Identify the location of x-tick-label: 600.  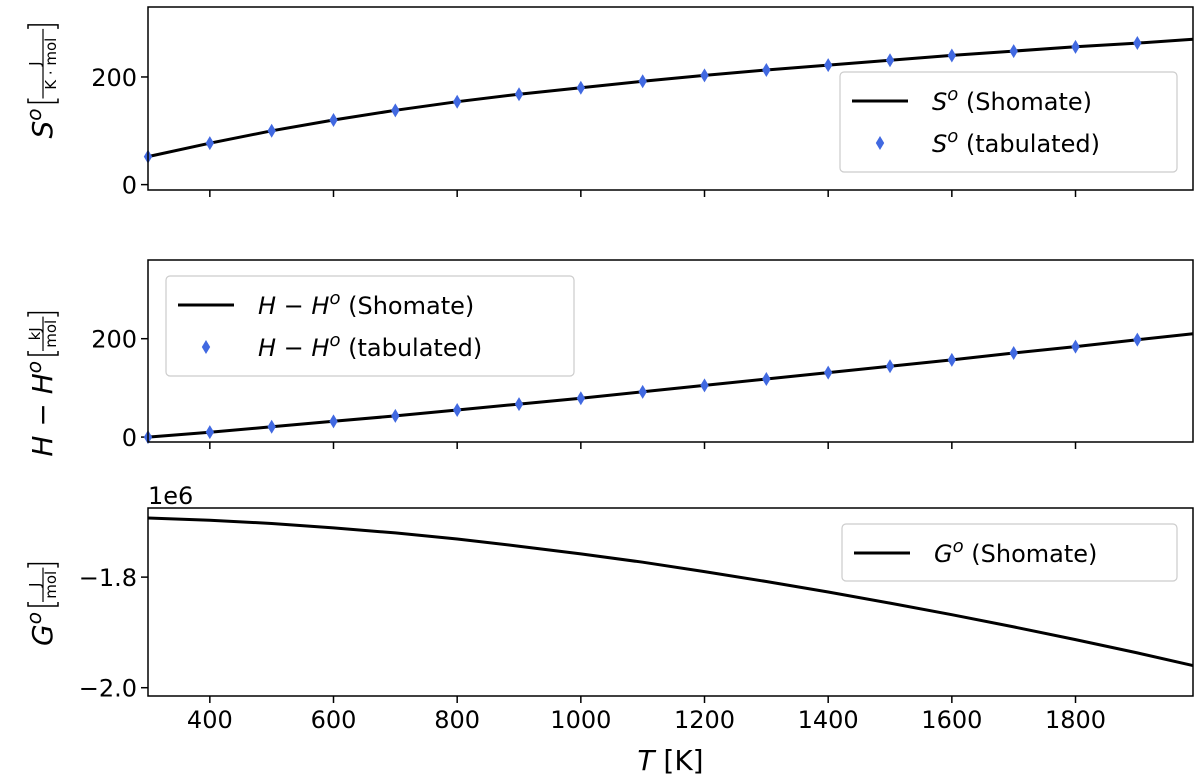
(334, 720).